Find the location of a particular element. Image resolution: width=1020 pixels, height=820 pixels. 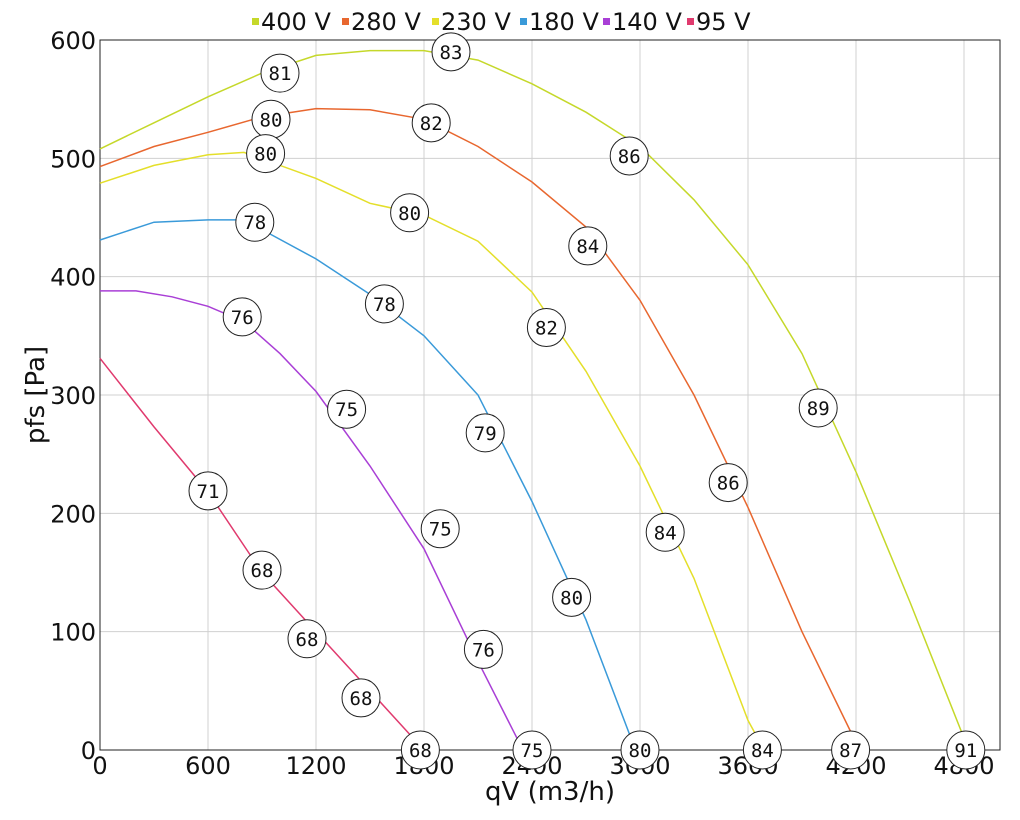

efficiency-label: 82 is located at coordinates (546, 328).